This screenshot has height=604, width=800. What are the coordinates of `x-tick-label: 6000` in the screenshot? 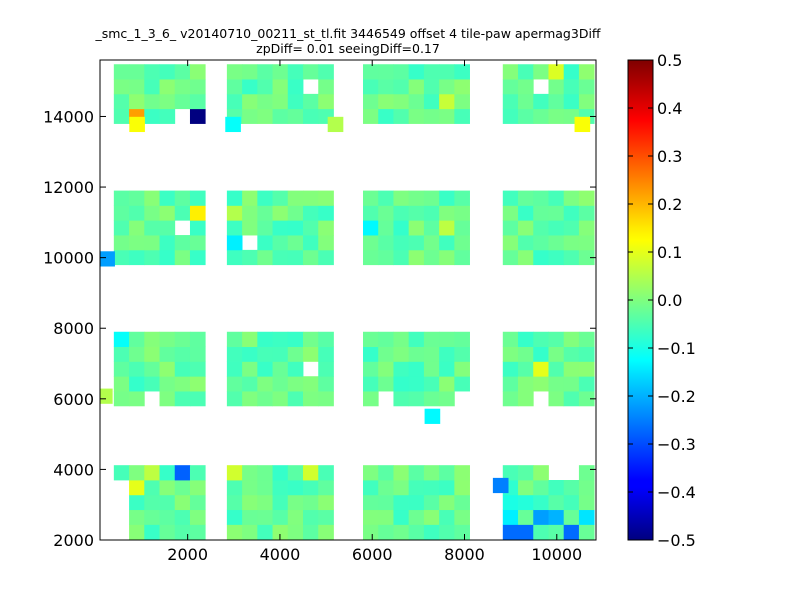 It's located at (372, 554).